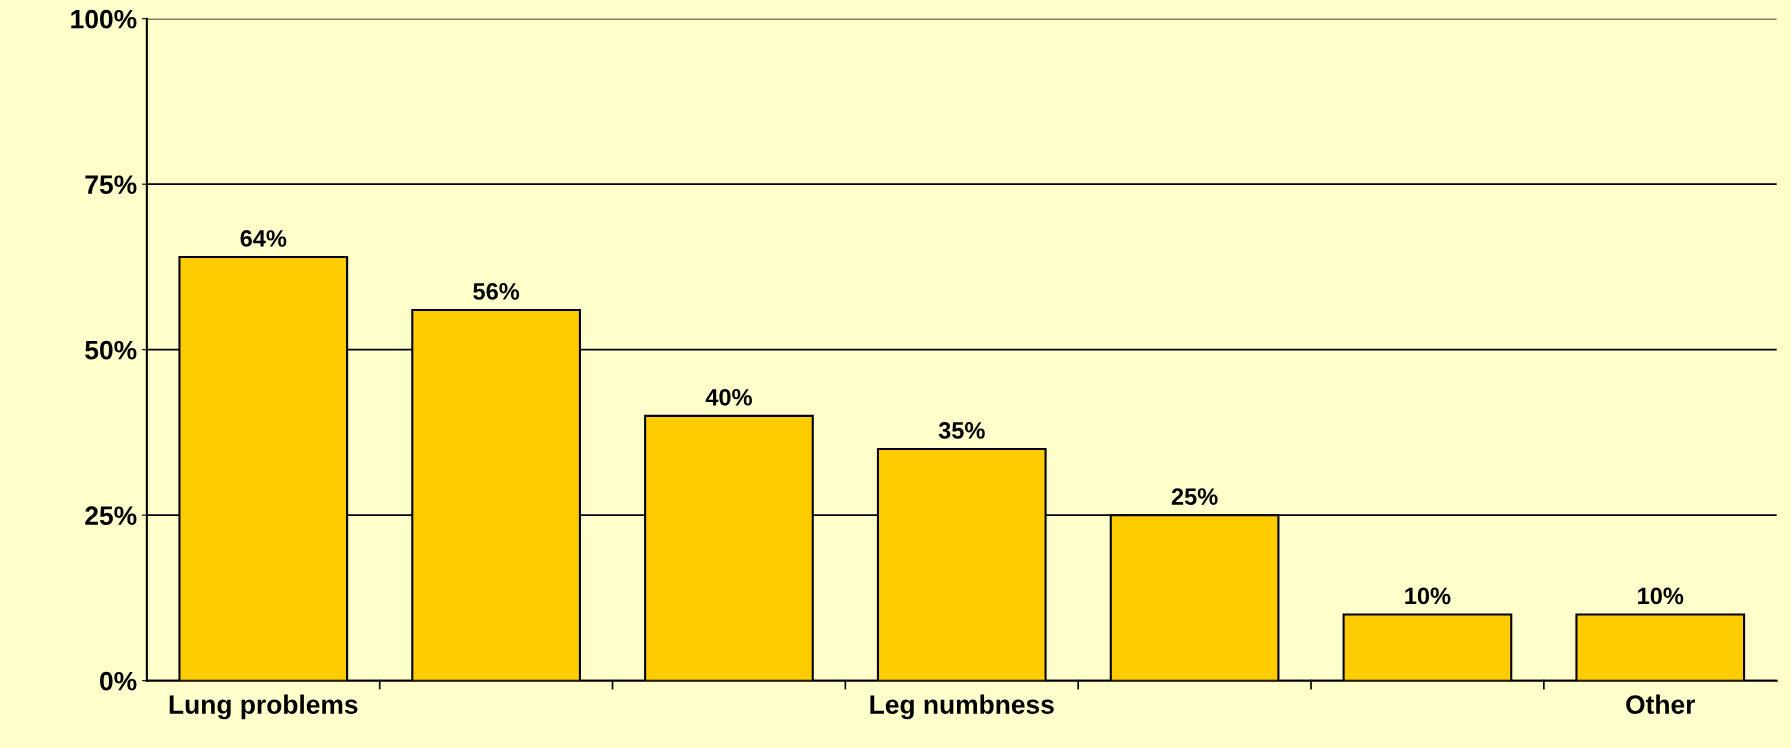  What do you see at coordinates (496, 291) in the screenshot?
I see `data-label: 56%` at bounding box center [496, 291].